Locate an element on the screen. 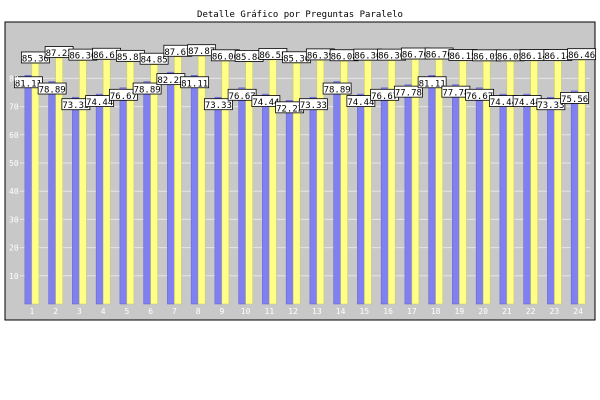 This screenshot has width=600, height=400. y-tick-label: 60 is located at coordinates (14, 135).